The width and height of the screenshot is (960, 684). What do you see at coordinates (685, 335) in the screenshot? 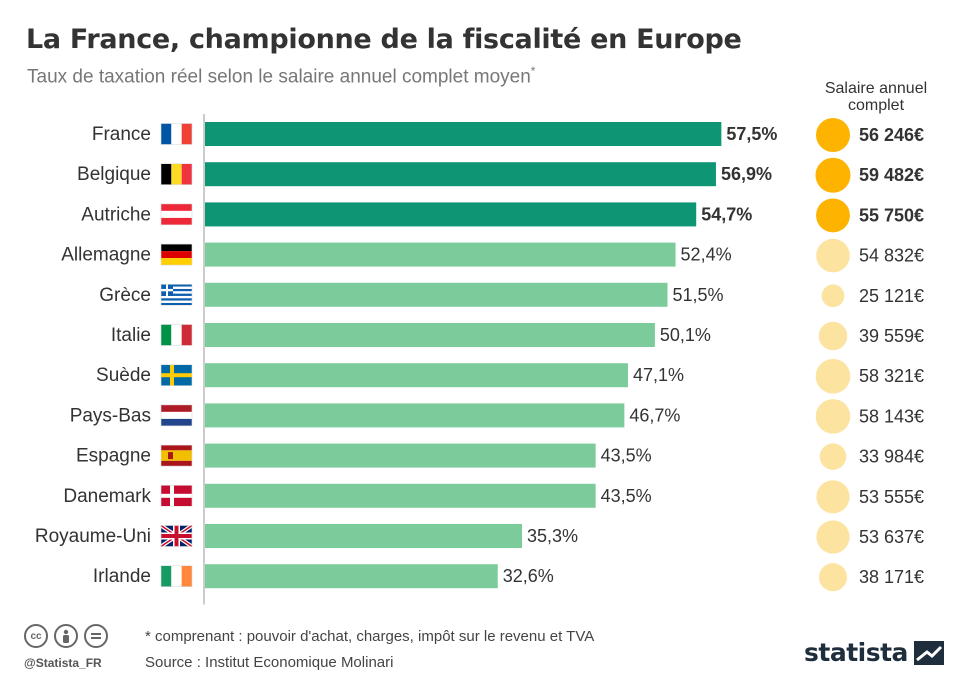
I see `bar-value-label: 50,1%` at bounding box center [685, 335].